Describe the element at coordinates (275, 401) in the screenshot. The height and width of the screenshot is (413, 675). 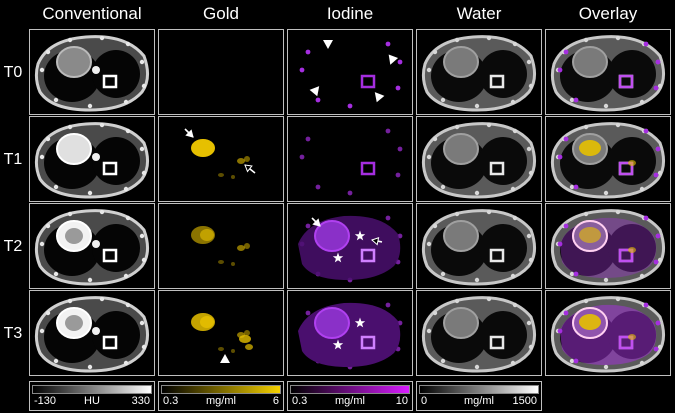
I see `colorbar-max: 6` at that location.